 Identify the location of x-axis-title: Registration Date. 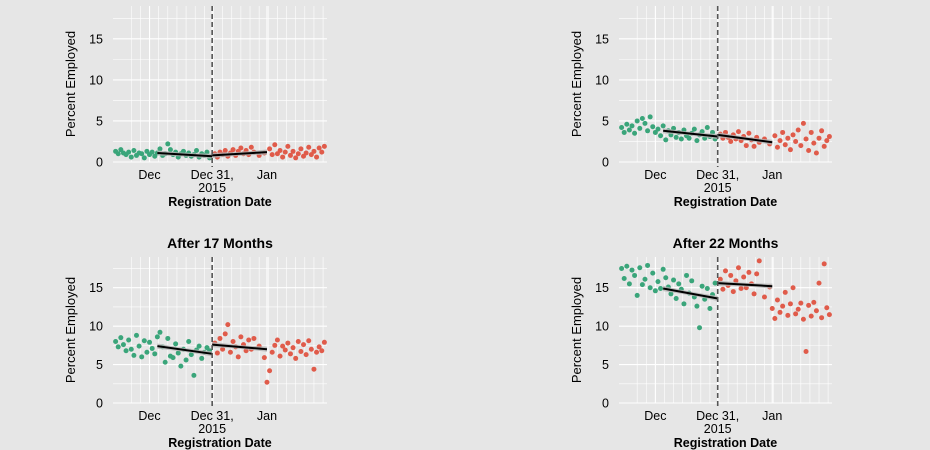
(220, 443).